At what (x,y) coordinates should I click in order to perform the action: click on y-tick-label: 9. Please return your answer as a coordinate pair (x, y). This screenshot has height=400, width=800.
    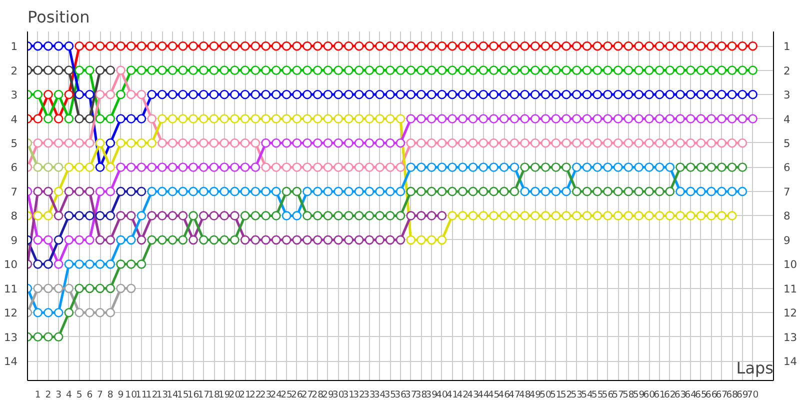
    Looking at the image, I should click on (14, 240).